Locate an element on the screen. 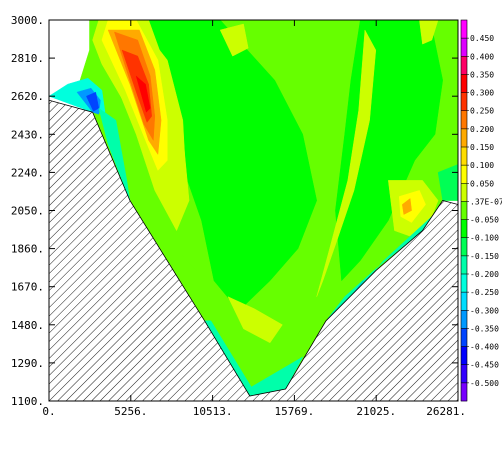 Image resolution: width=502 pixels, height=459 pixels. y-tick-label: 2050. is located at coordinates (27, 211).